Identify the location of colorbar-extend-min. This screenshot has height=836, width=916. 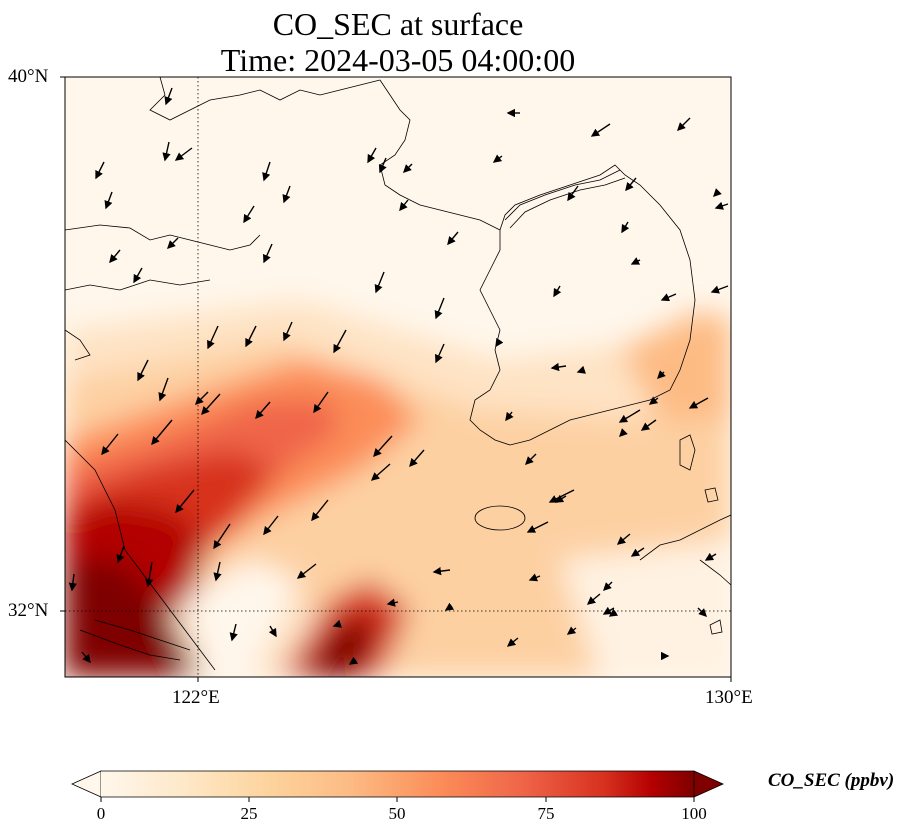
(86, 784).